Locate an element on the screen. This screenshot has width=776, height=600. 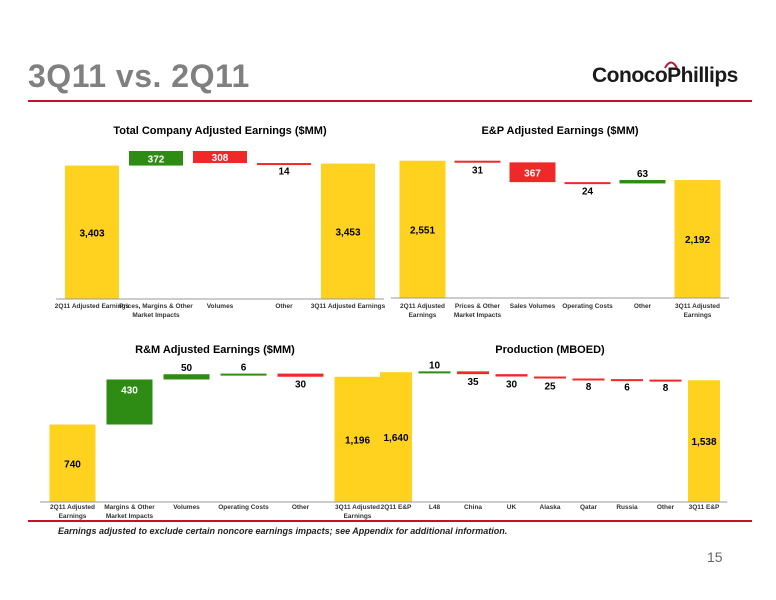
category-label: Russia is located at coordinates (627, 507).